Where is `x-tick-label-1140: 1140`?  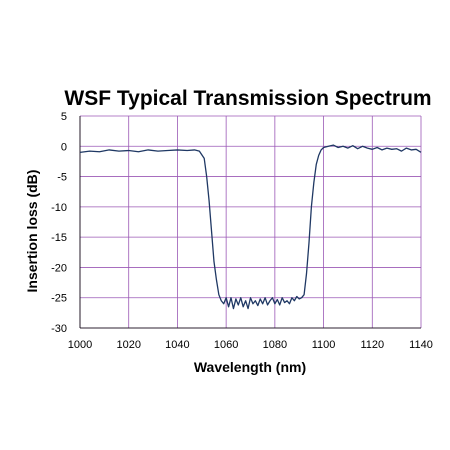 x-tick-label-1140: 1140 is located at coordinates (421, 345).